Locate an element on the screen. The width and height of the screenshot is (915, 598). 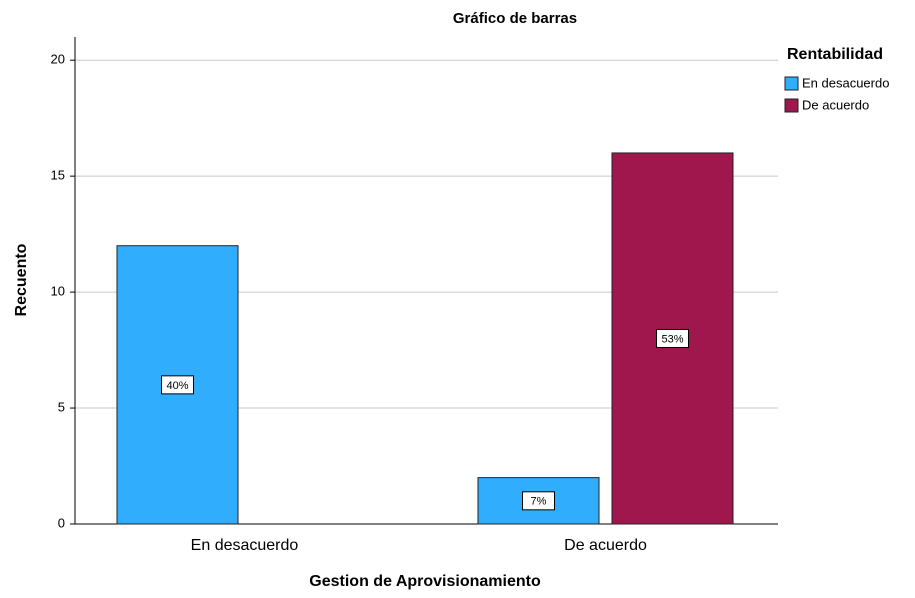
y-tick-label: 10 is located at coordinates (58, 291).